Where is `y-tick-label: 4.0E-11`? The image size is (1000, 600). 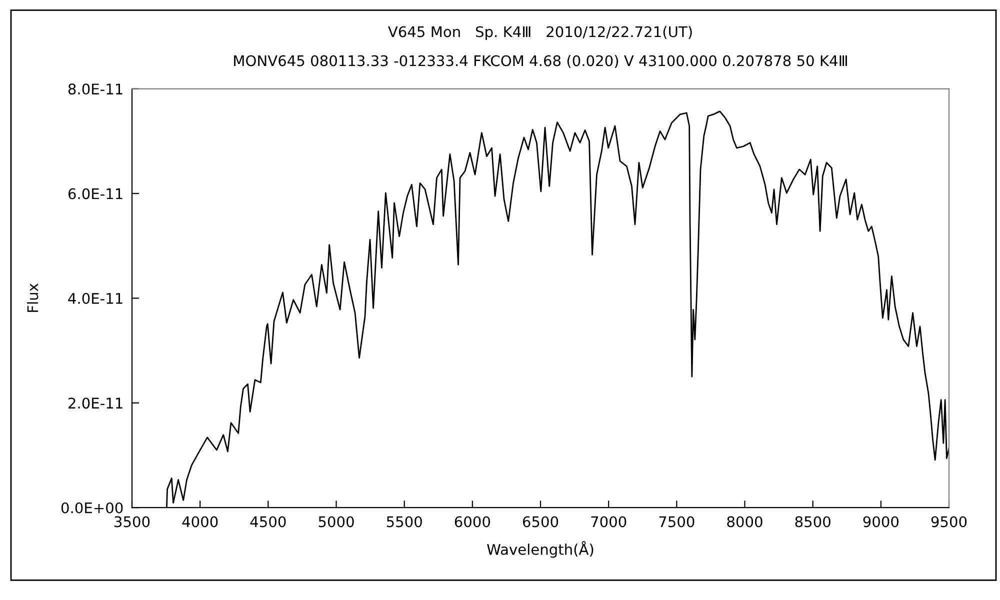
y-tick-label: 4.0E-11 is located at coordinates (95, 298).